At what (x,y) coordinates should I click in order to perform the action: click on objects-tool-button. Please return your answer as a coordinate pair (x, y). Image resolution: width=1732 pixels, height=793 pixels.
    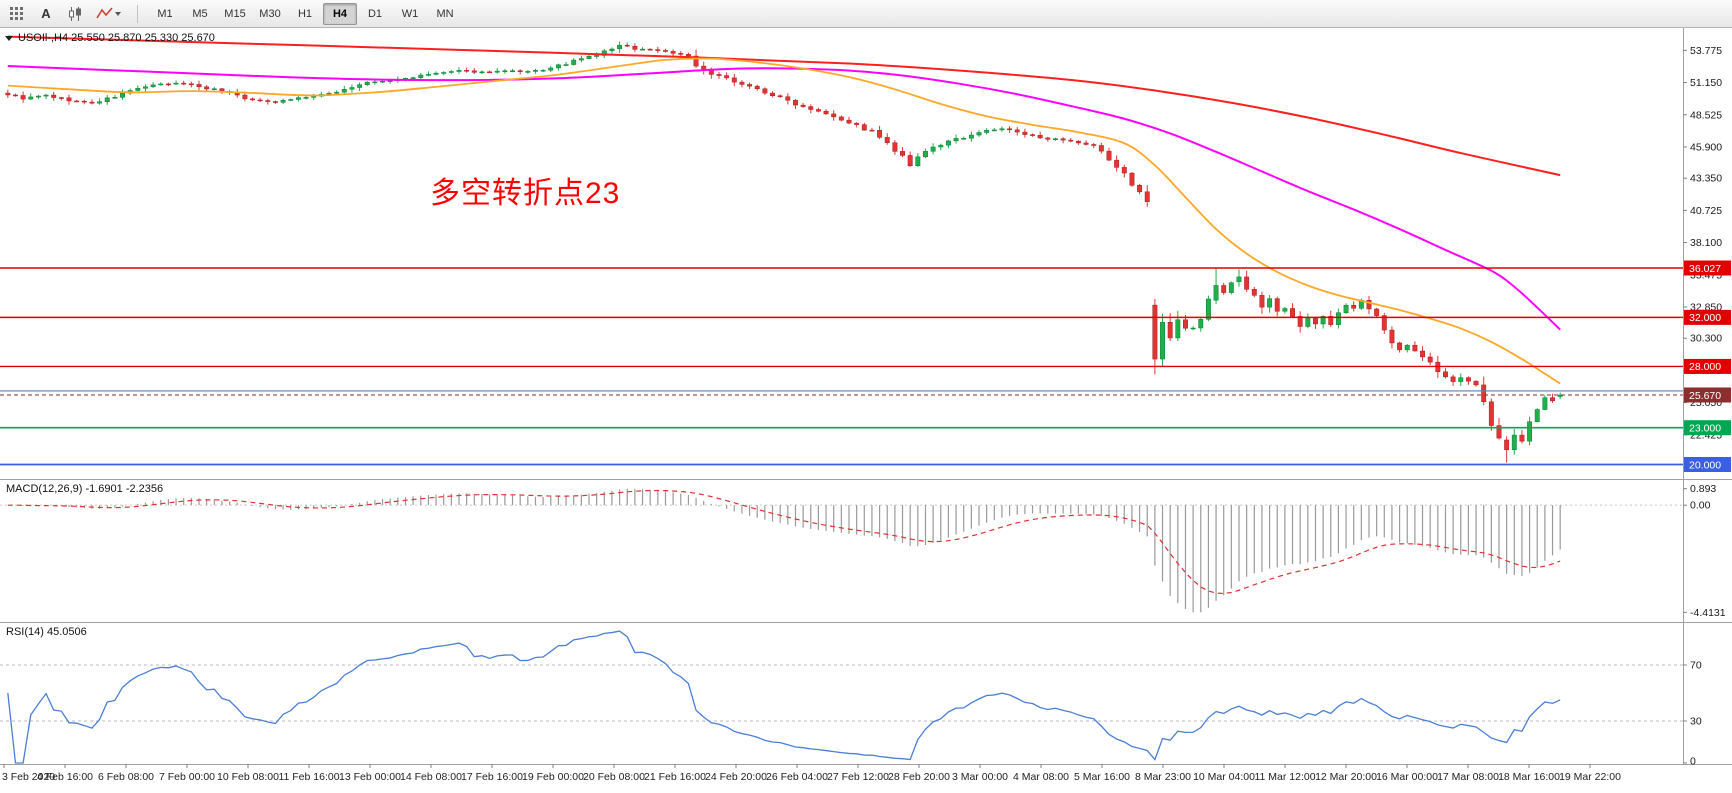
    Looking at the image, I should click on (109, 14).